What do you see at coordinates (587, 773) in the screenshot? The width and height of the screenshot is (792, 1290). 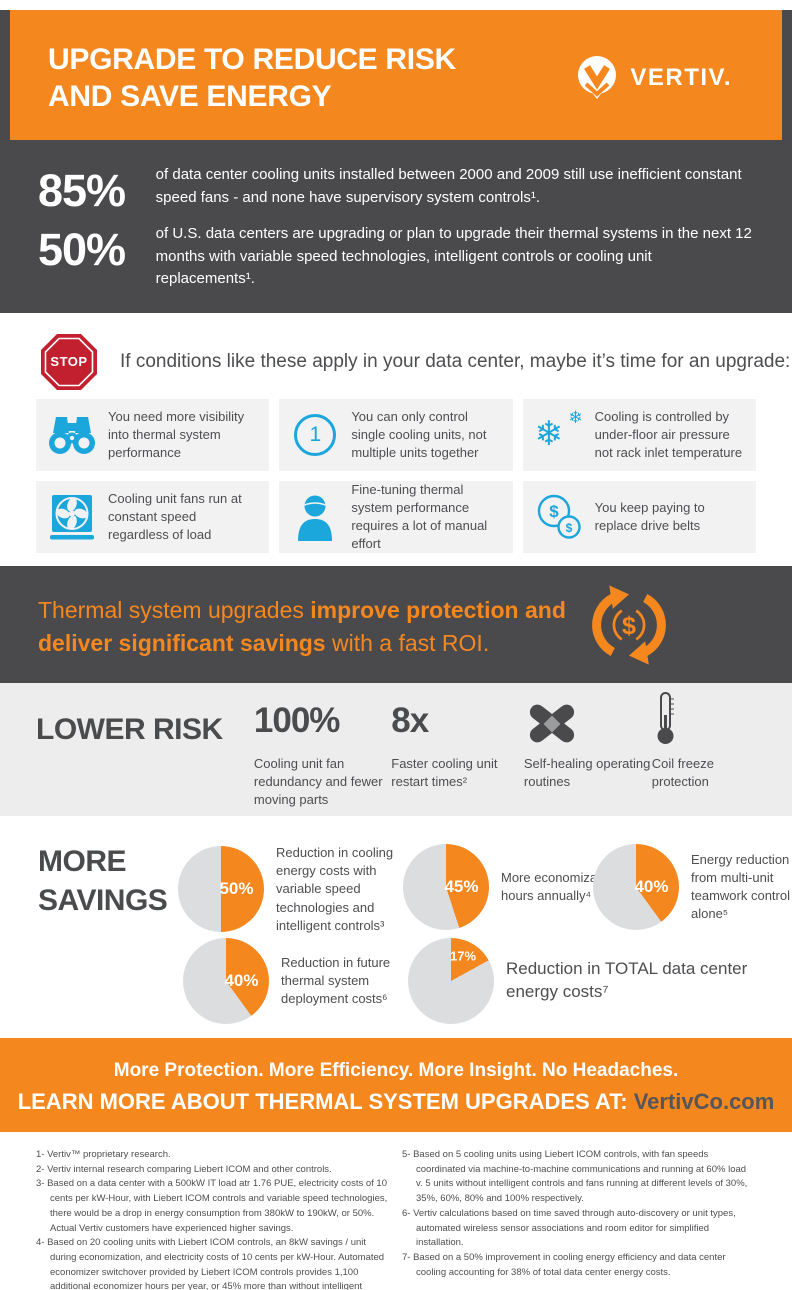 I see `lower-risk-text: Self-healing operating routines` at bounding box center [587, 773].